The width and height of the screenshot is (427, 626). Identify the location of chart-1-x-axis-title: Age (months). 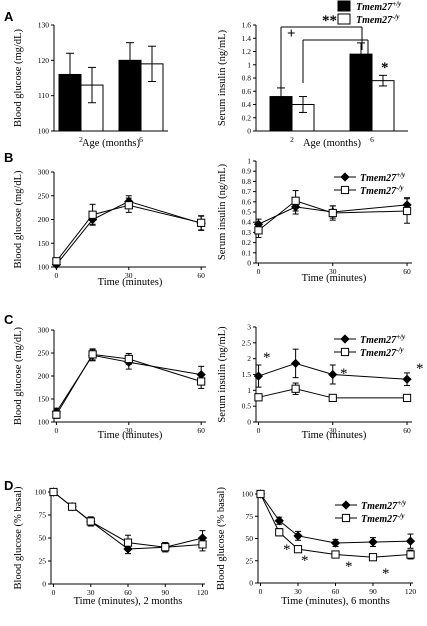
(111, 143).